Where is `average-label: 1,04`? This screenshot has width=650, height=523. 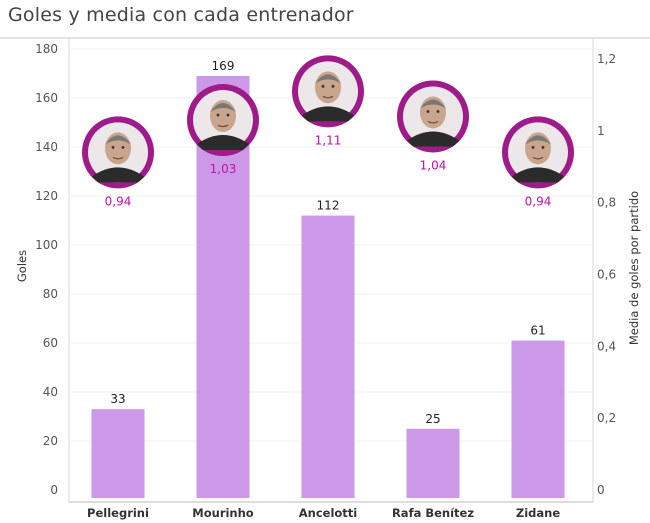
average-label: 1,04 is located at coordinates (433, 165).